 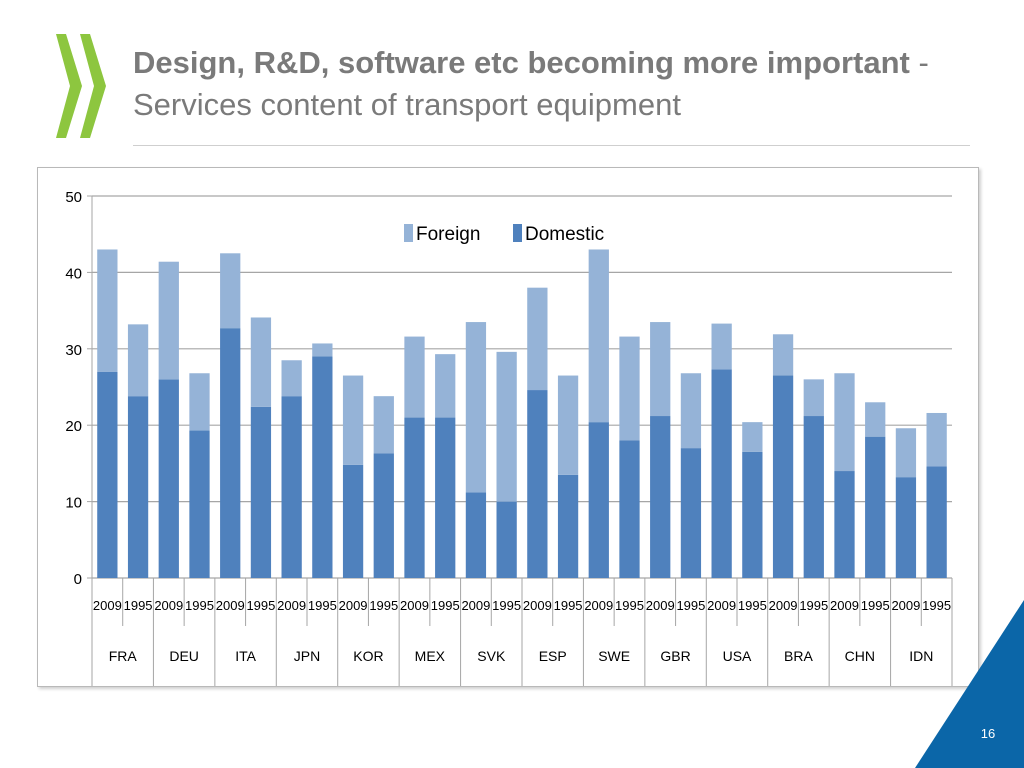 What do you see at coordinates (551, 145) in the screenshot?
I see `title-divider` at bounding box center [551, 145].